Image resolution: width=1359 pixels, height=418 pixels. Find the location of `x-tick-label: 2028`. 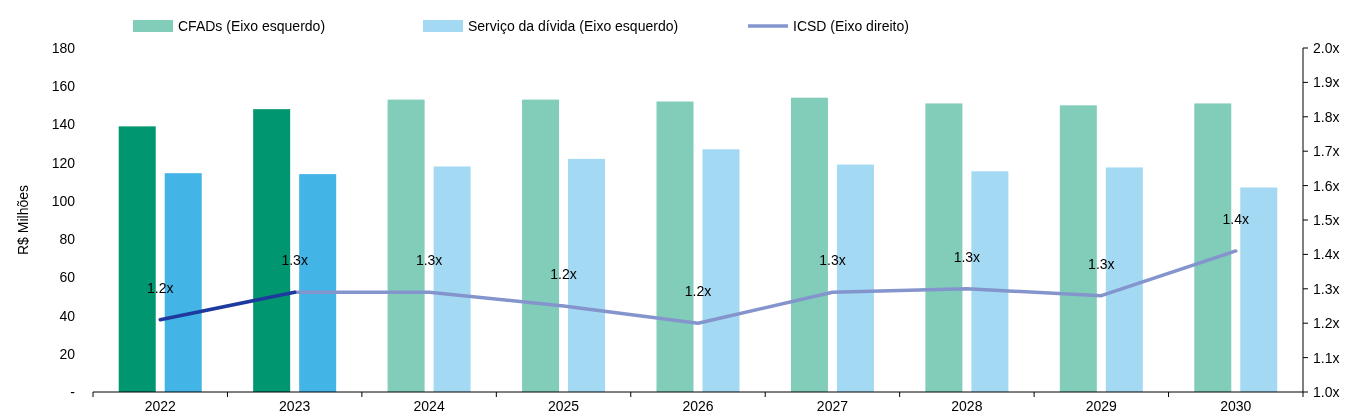

x-tick-label: 2028 is located at coordinates (967, 406).